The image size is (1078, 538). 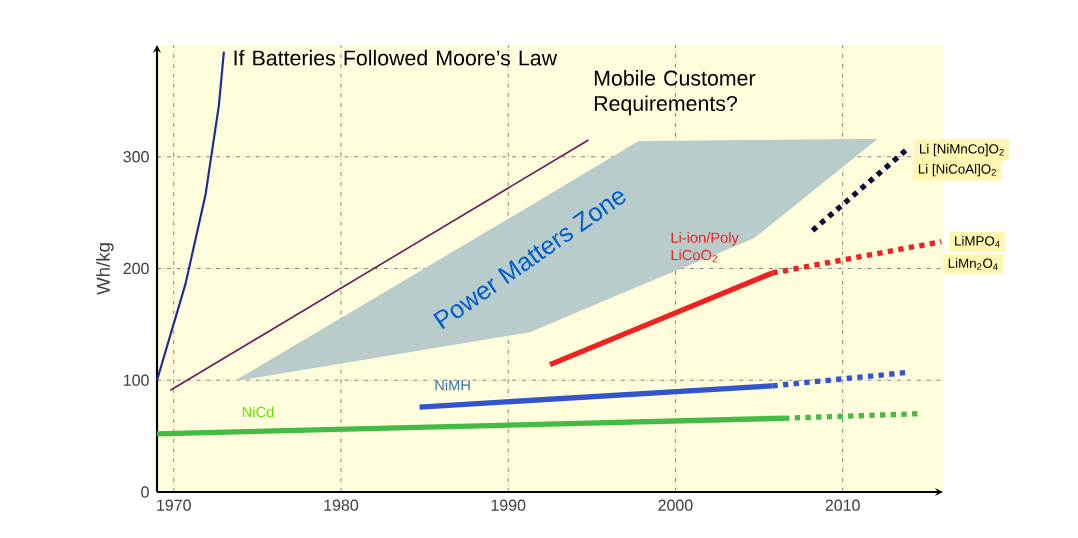 I want to click on x-tick-label: 2000, so click(x=675, y=505).